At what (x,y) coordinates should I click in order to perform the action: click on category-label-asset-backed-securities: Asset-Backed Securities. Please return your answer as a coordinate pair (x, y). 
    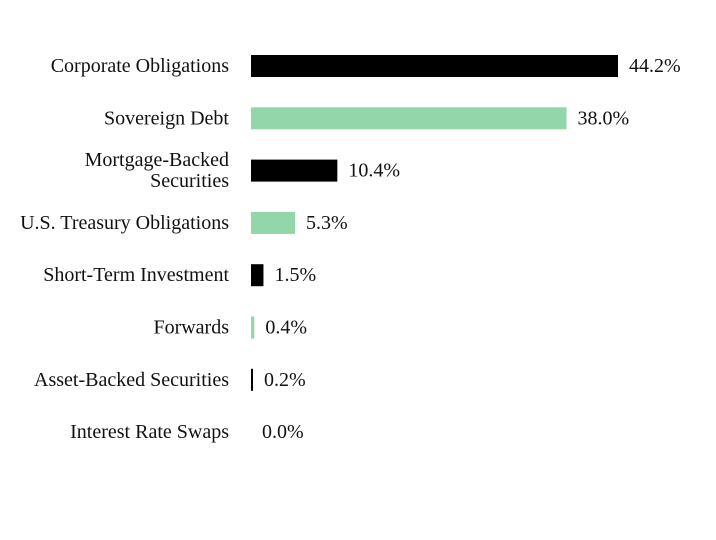
    Looking at the image, I should click on (131, 380).